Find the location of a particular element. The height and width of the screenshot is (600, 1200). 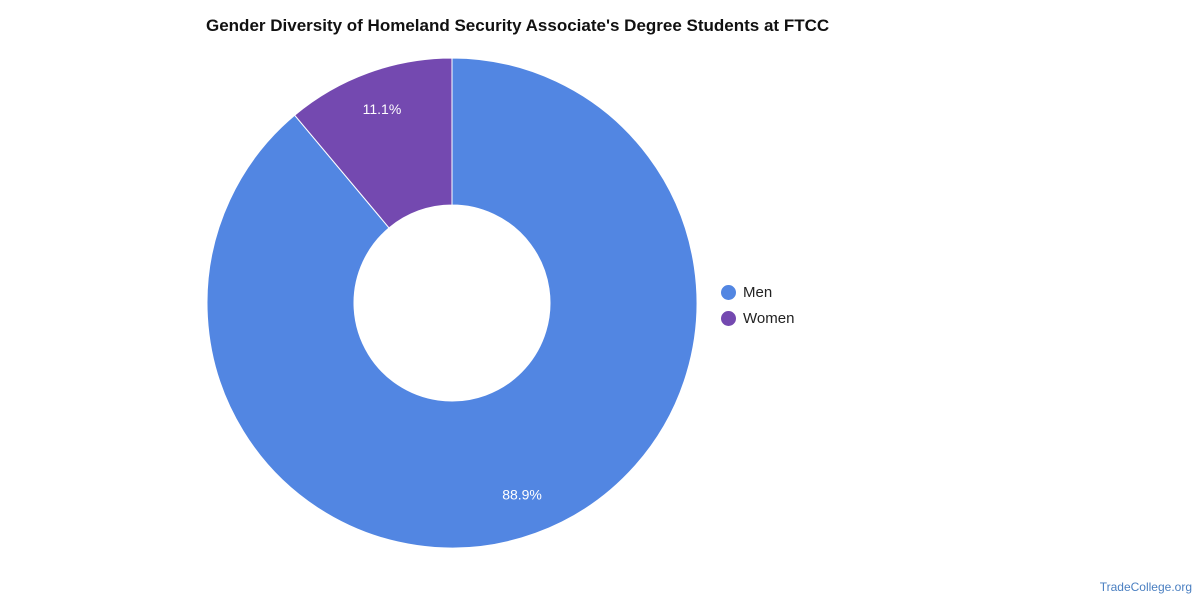

legend-label-women: Women is located at coordinates (769, 318).